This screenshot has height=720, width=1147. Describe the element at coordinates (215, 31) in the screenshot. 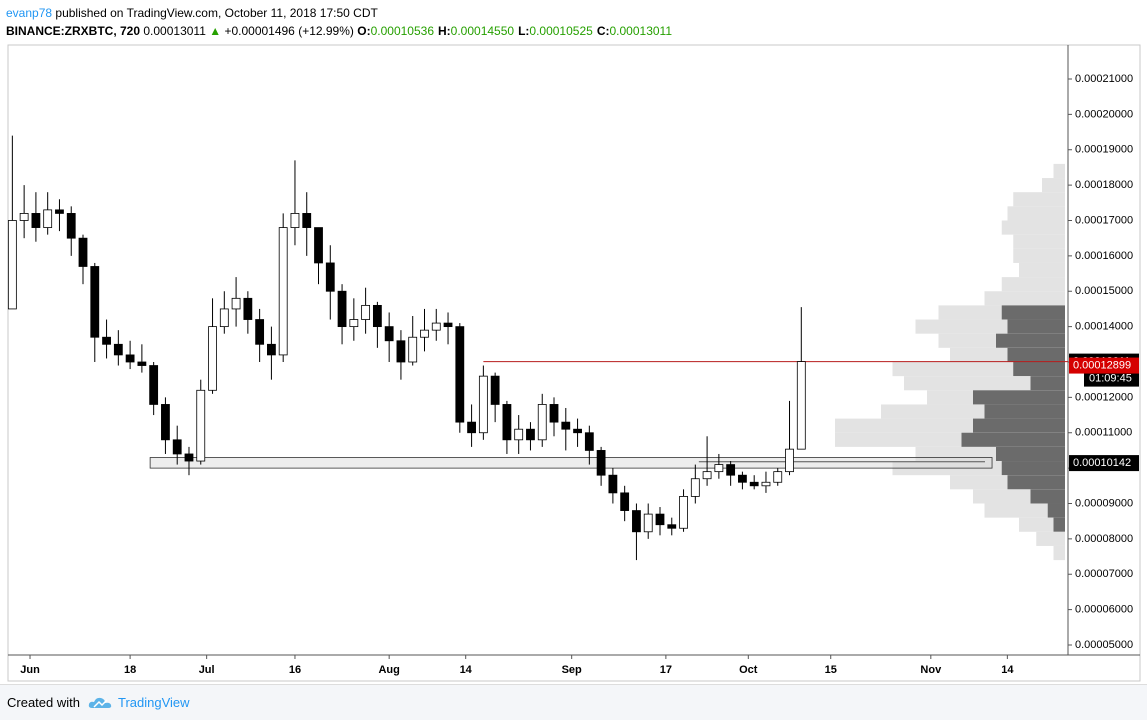

I see `arrow: ▲` at that location.